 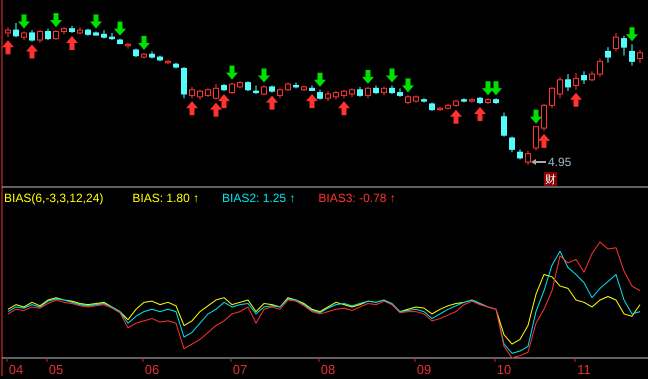 I want to click on x-tick-label: 07, so click(x=240, y=369).